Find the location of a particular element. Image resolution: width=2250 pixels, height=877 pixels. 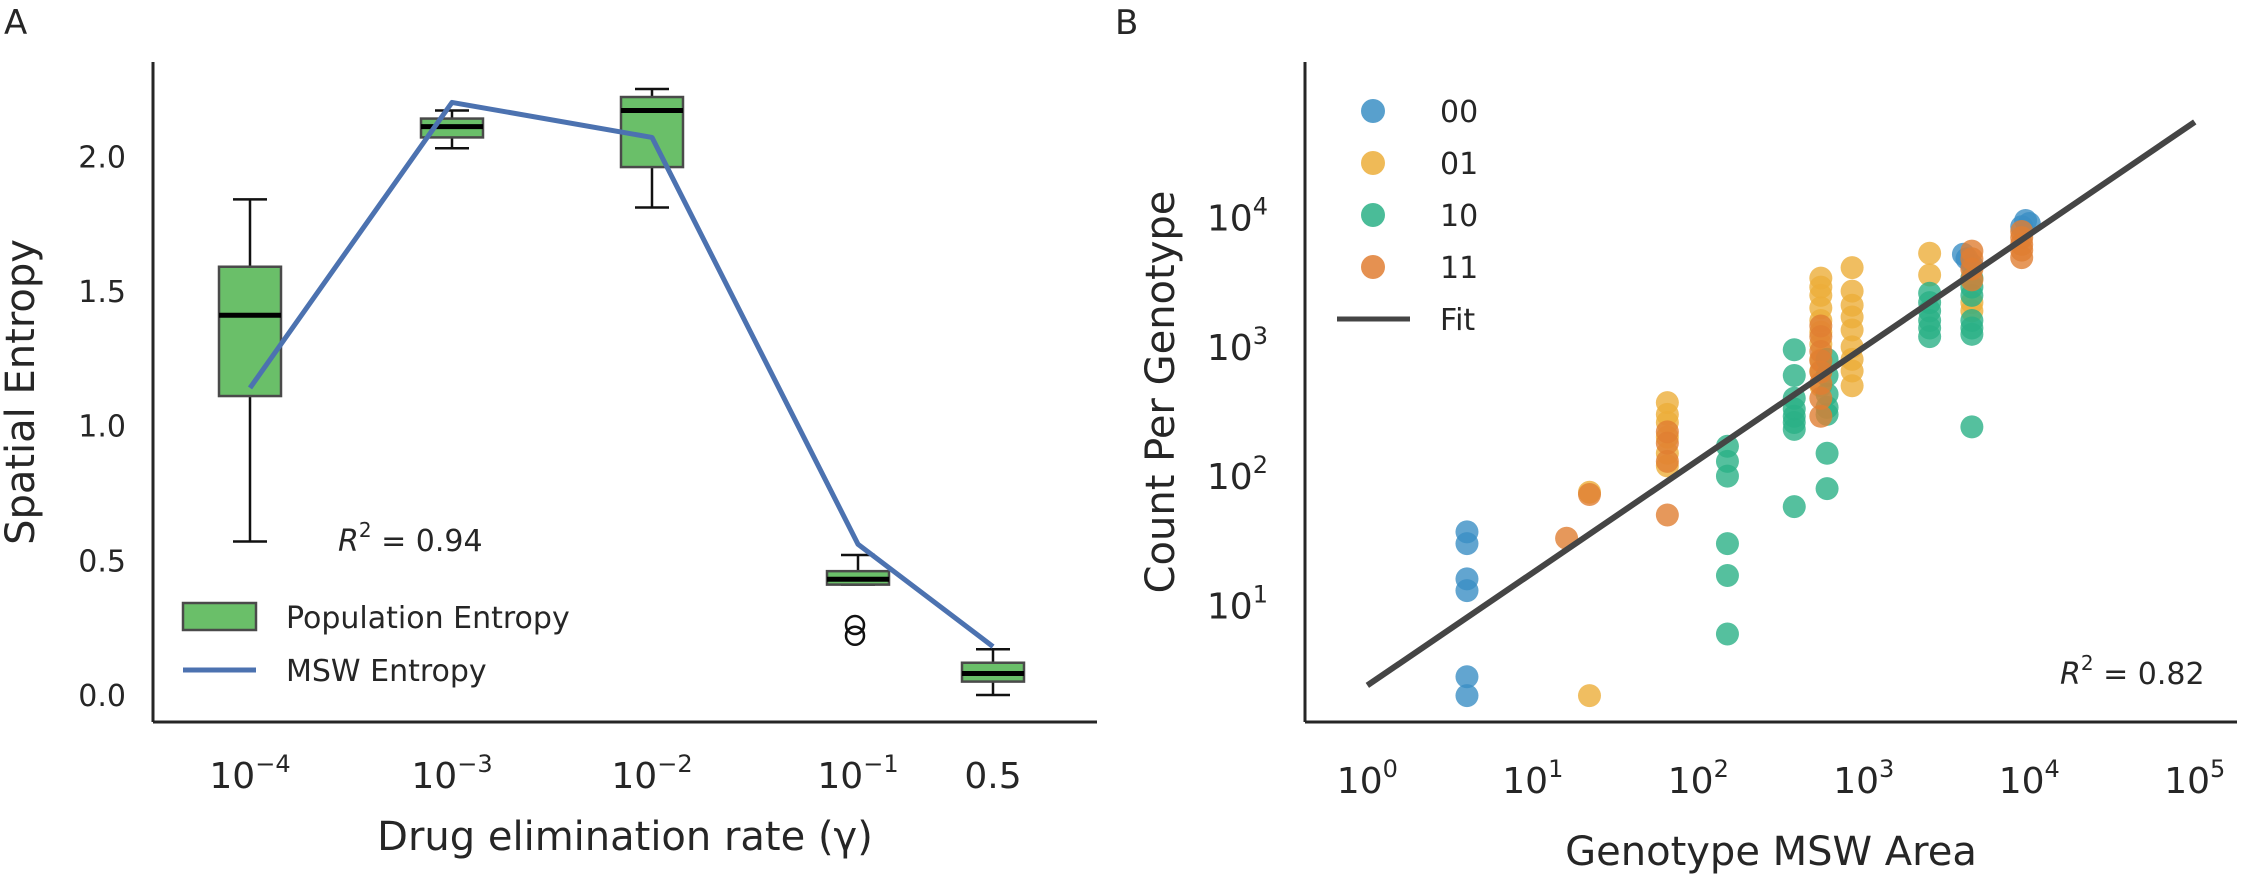

x-tick-label: 10³ is located at coordinates (1863, 778).